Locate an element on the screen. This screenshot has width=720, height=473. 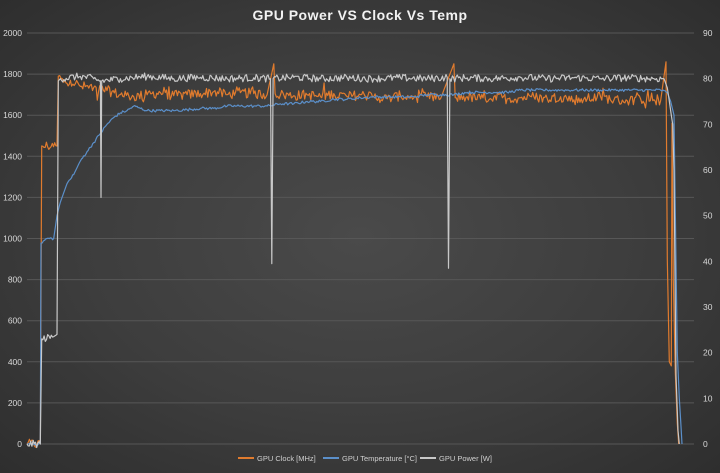
left-tick-label: 400 is located at coordinates (15, 362).